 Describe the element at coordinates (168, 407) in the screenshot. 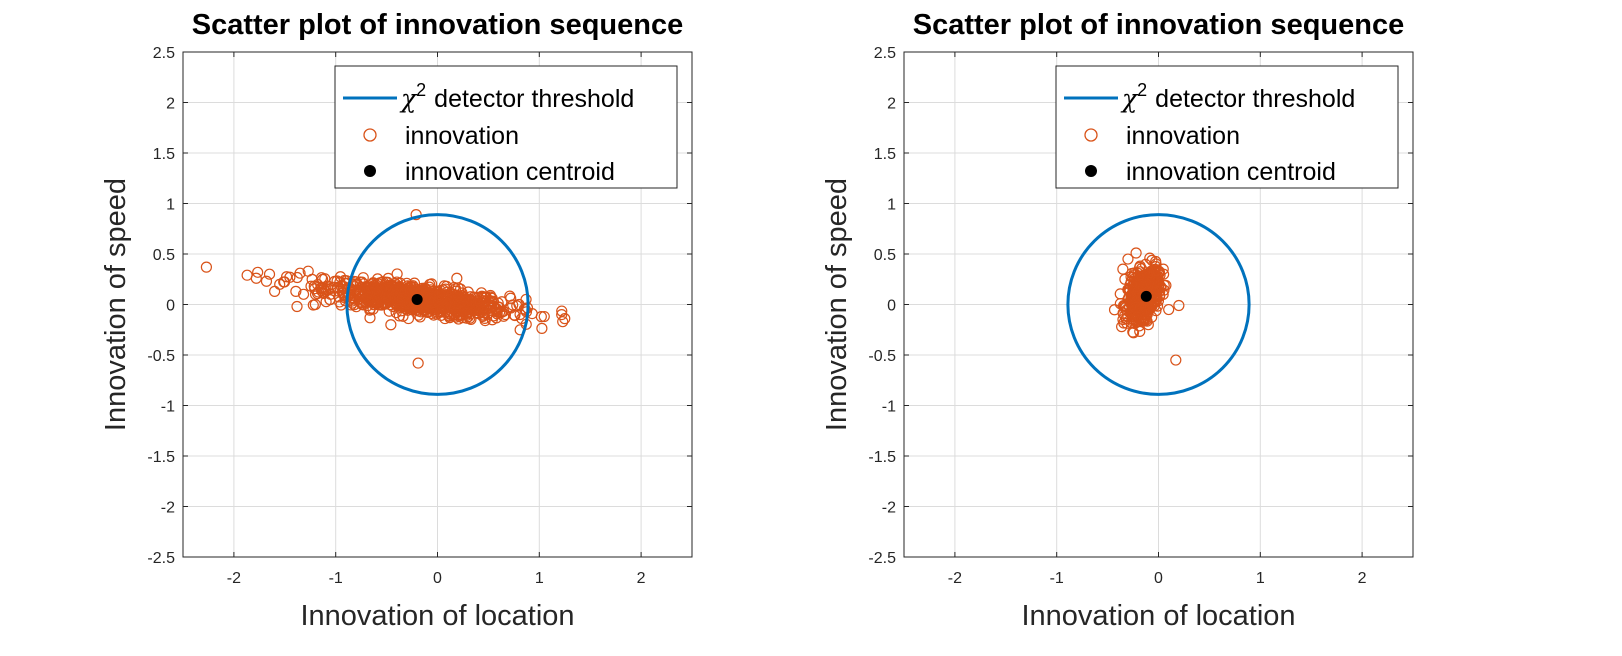

I see `y-tick-label: -1` at that location.